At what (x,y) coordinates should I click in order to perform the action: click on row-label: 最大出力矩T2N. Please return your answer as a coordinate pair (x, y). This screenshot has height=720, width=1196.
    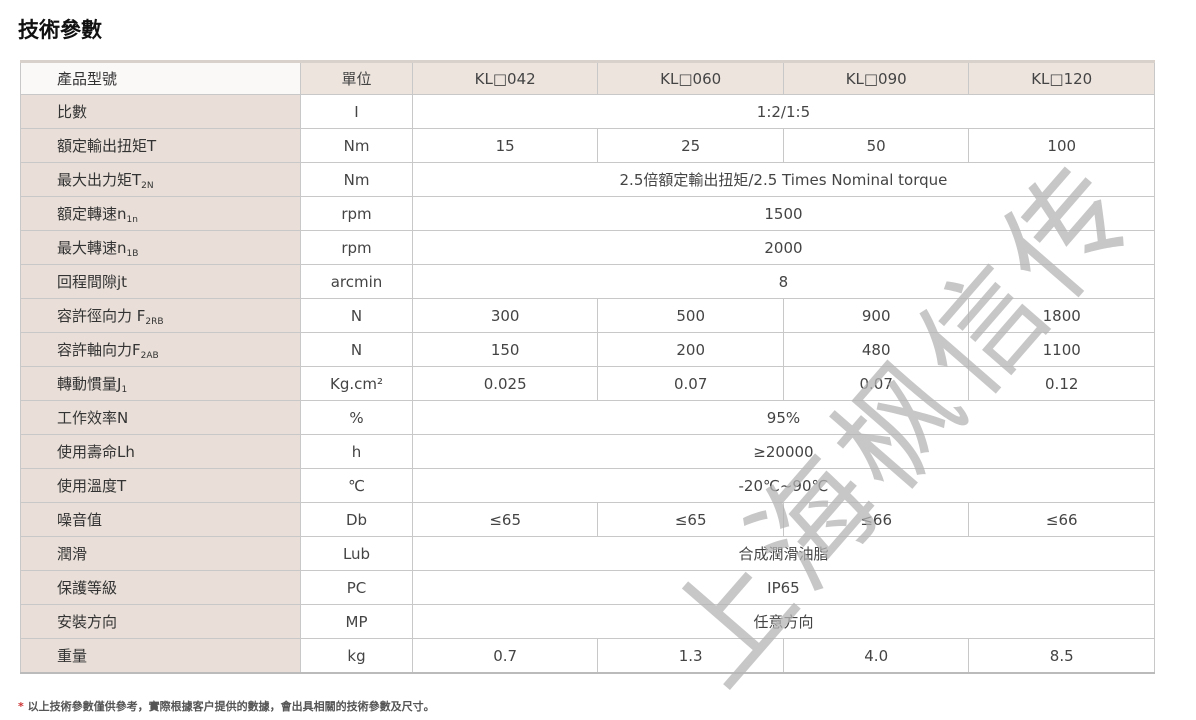
    Looking at the image, I should click on (160, 179).